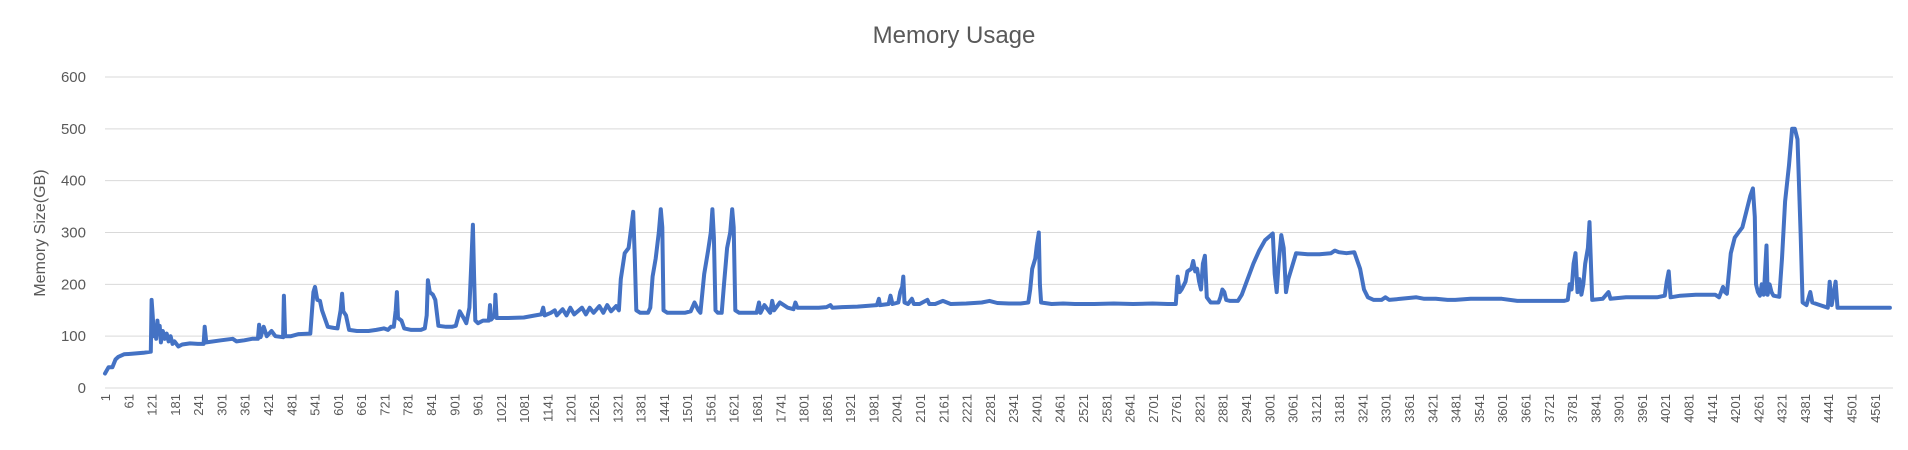  I want to click on x-tick-label: 3361, so click(1409, 408).